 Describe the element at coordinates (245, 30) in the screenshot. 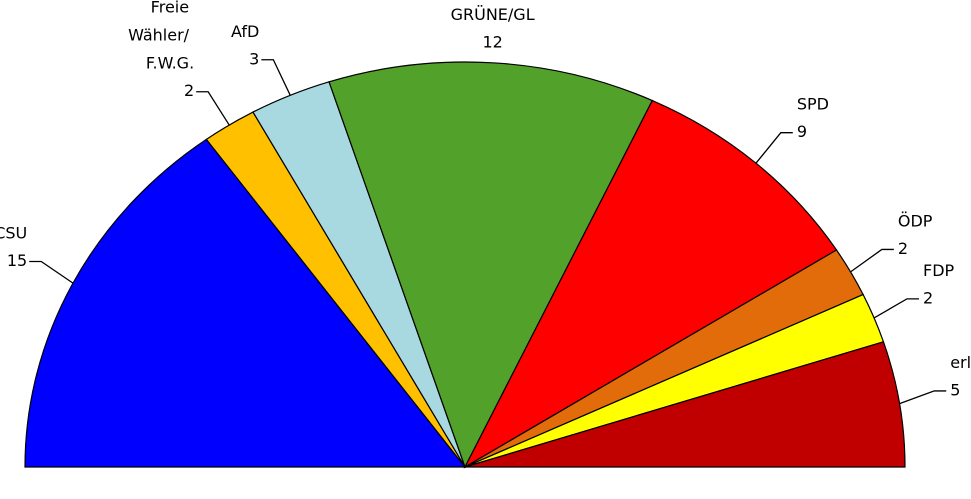

I see `category-label: AfD` at that location.